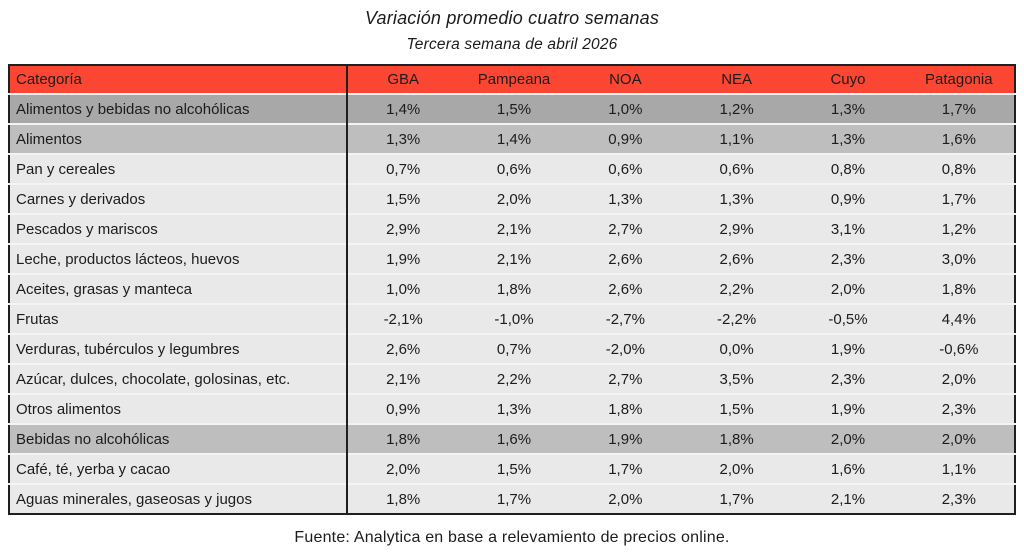  Describe the element at coordinates (625, 349) in the screenshot. I see `value-cell: -2,0%` at that location.